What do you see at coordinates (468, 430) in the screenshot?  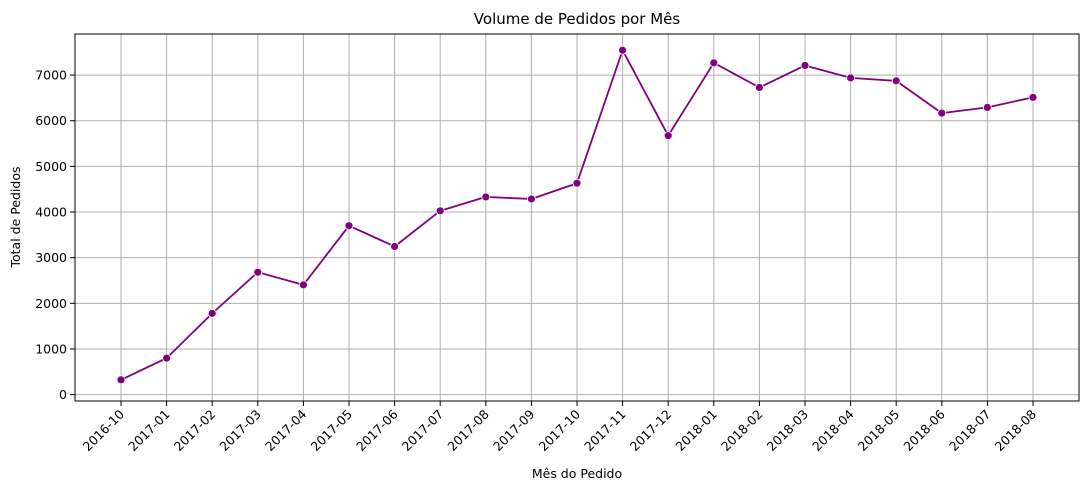 I see `x-tick-label: 2017-08` at bounding box center [468, 430].